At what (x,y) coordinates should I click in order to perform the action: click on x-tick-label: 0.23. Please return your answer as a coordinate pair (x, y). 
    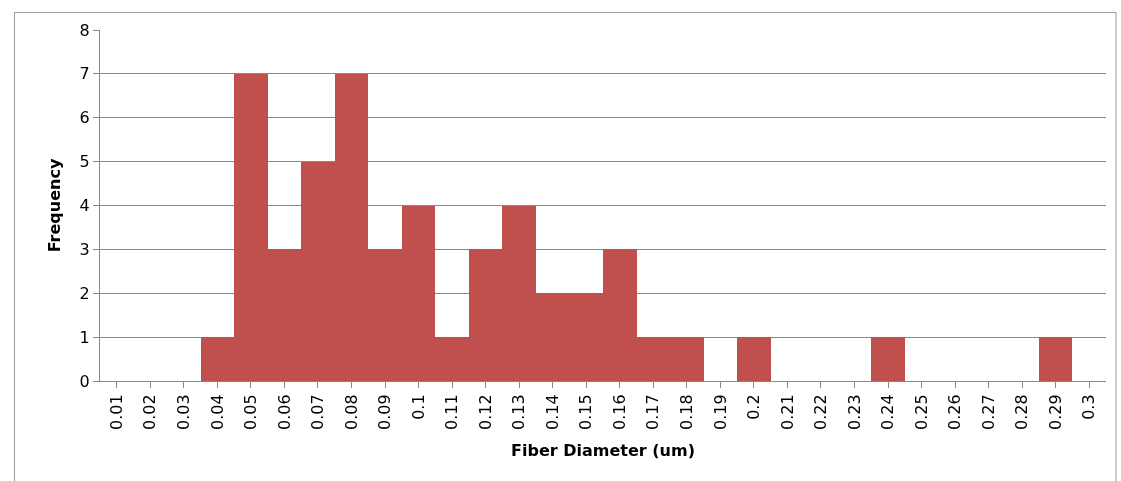
    Looking at the image, I should click on (854, 412).